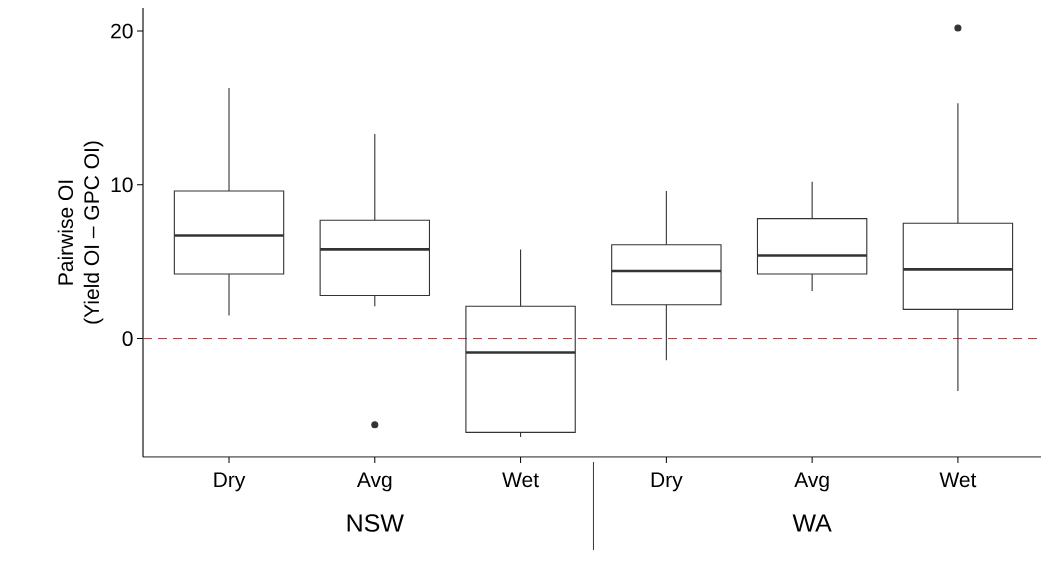 Image resolution: width=1041 pixels, height=563 pixels. I want to click on text: WA, so click(812, 523).